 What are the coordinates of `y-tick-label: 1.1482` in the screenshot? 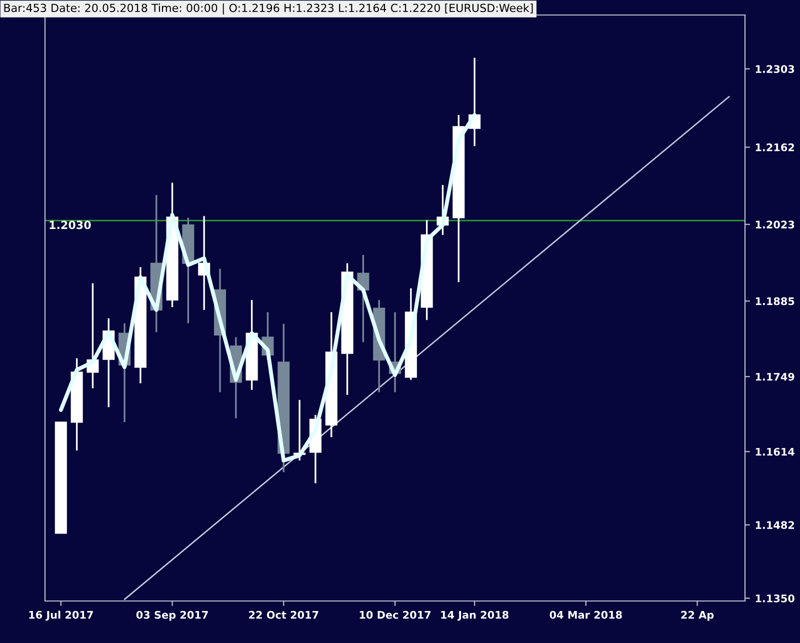 It's located at (775, 525).